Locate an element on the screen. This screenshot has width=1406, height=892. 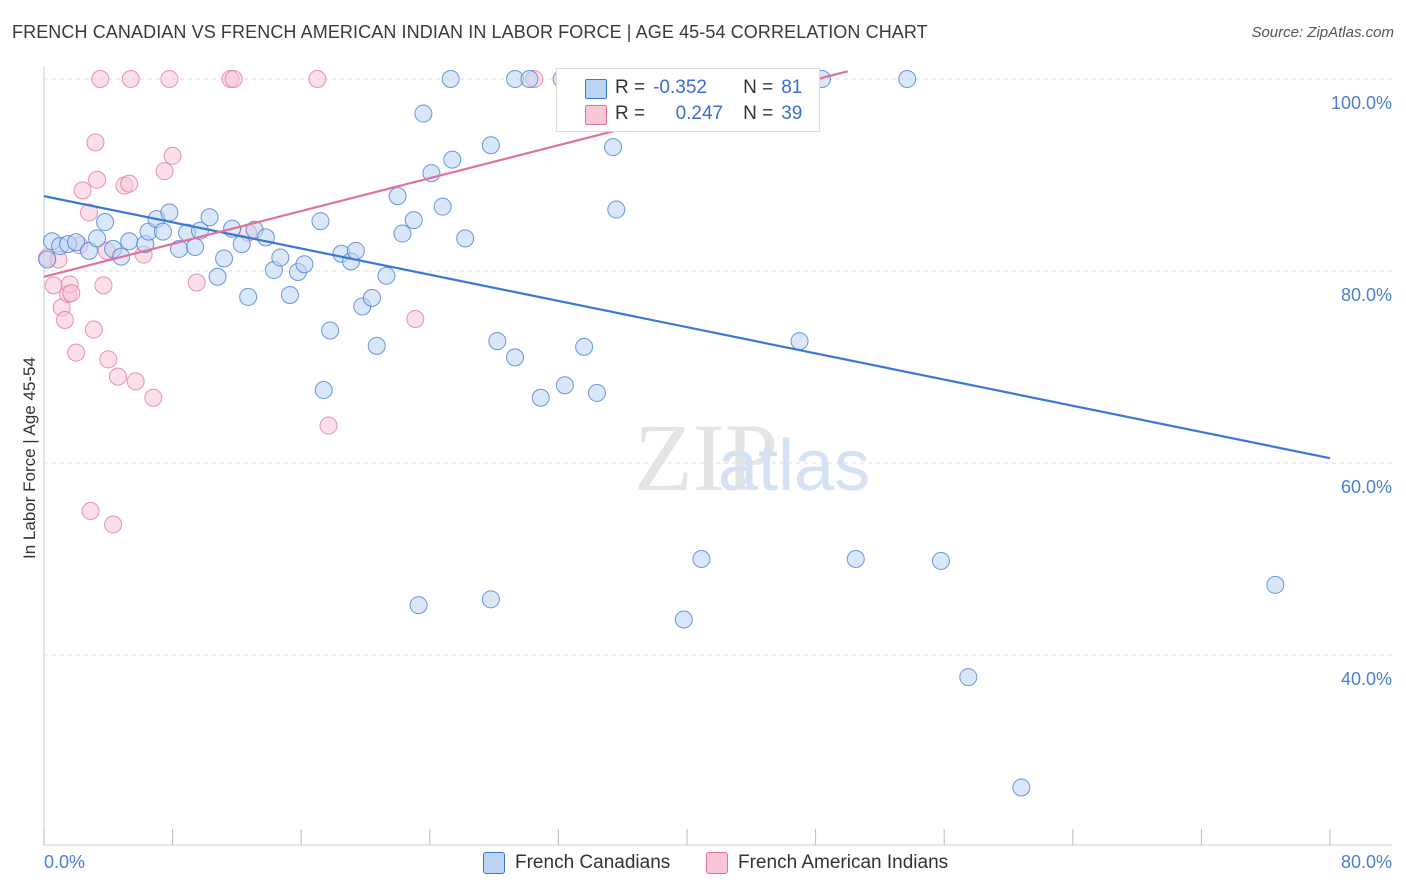
source-label: Source: ZipAtlas.com is located at coordinates (1322, 32).